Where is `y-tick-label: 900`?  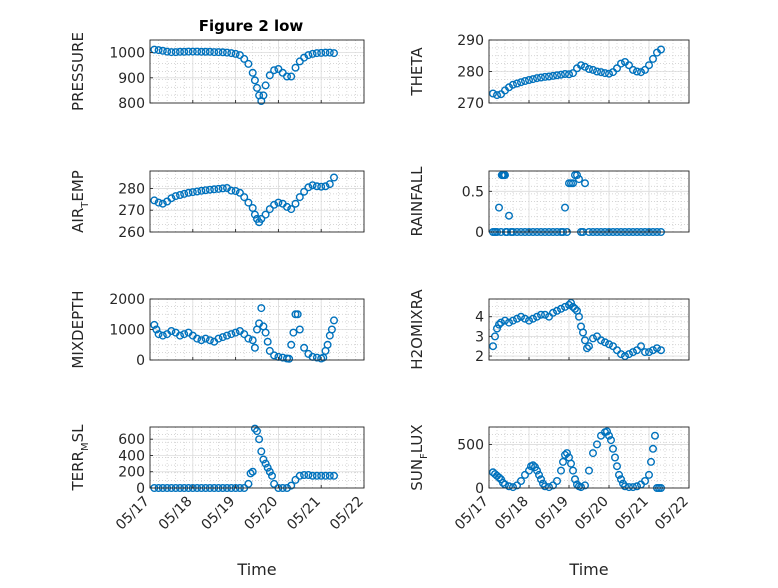 y-tick-label: 900 is located at coordinates (131, 79).